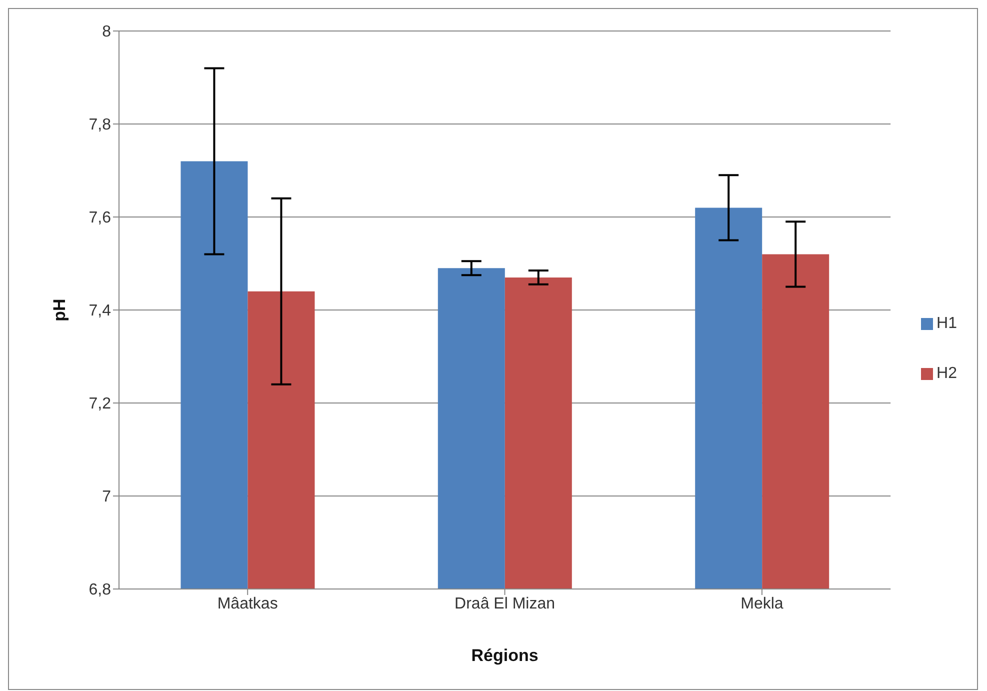  What do you see at coordinates (100, 590) in the screenshot?
I see `y-tick-label: 6,8` at bounding box center [100, 590].